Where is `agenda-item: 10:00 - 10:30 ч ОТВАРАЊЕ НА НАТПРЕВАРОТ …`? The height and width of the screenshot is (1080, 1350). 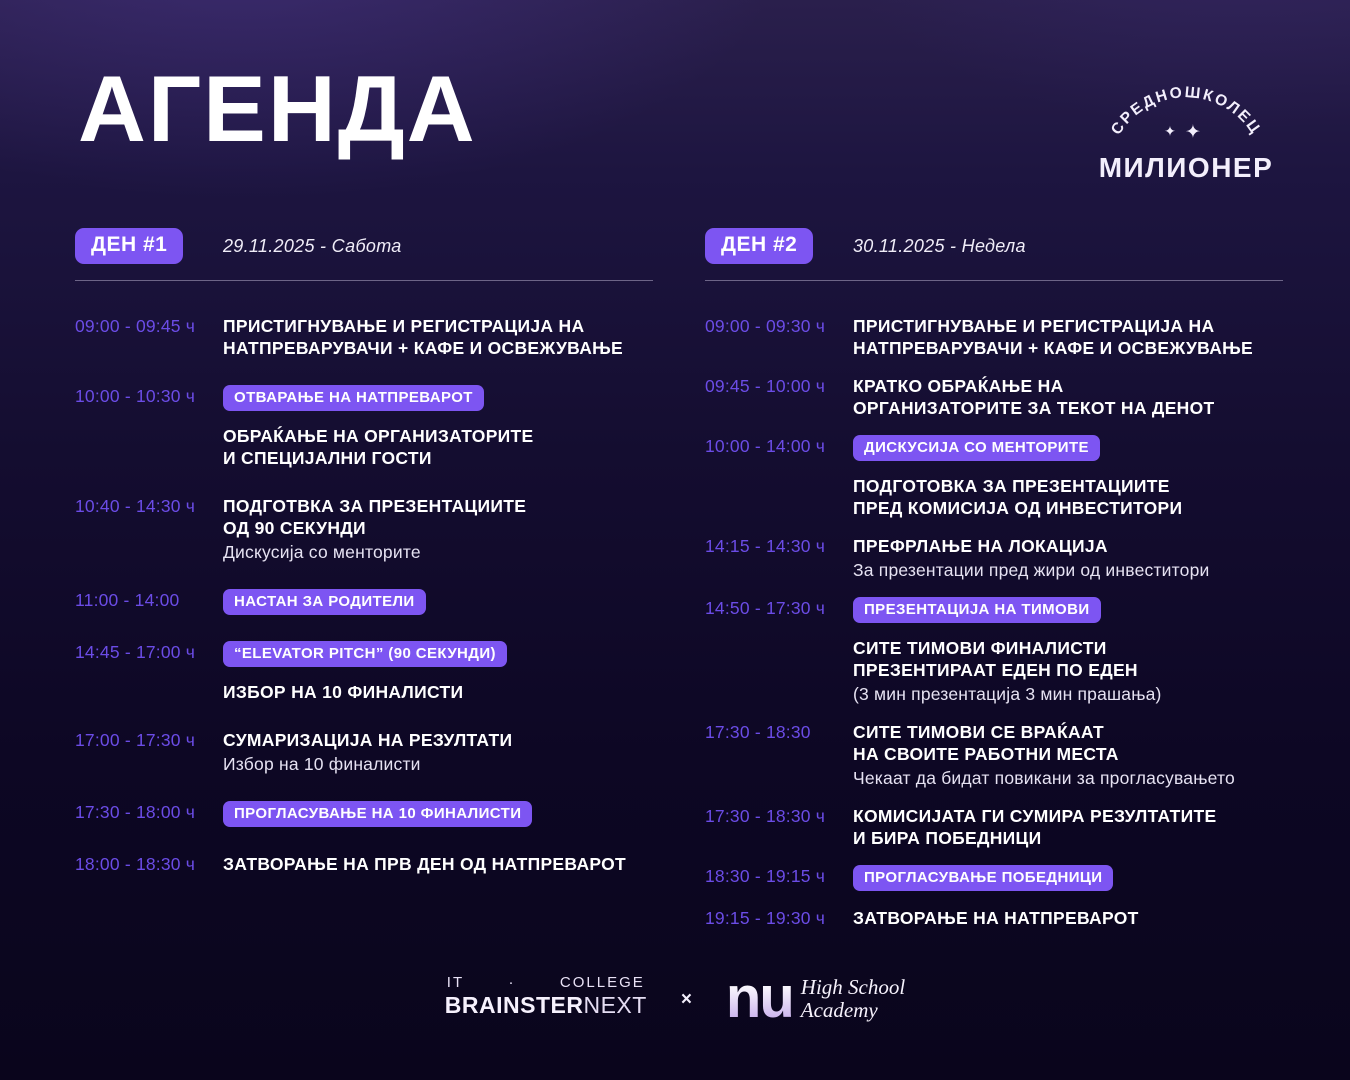
agenda-item: 10:00 - 10:30 ч ОТВАРАЊЕ НА НАТПРЕВАРОТ … is located at coordinates (364, 427).